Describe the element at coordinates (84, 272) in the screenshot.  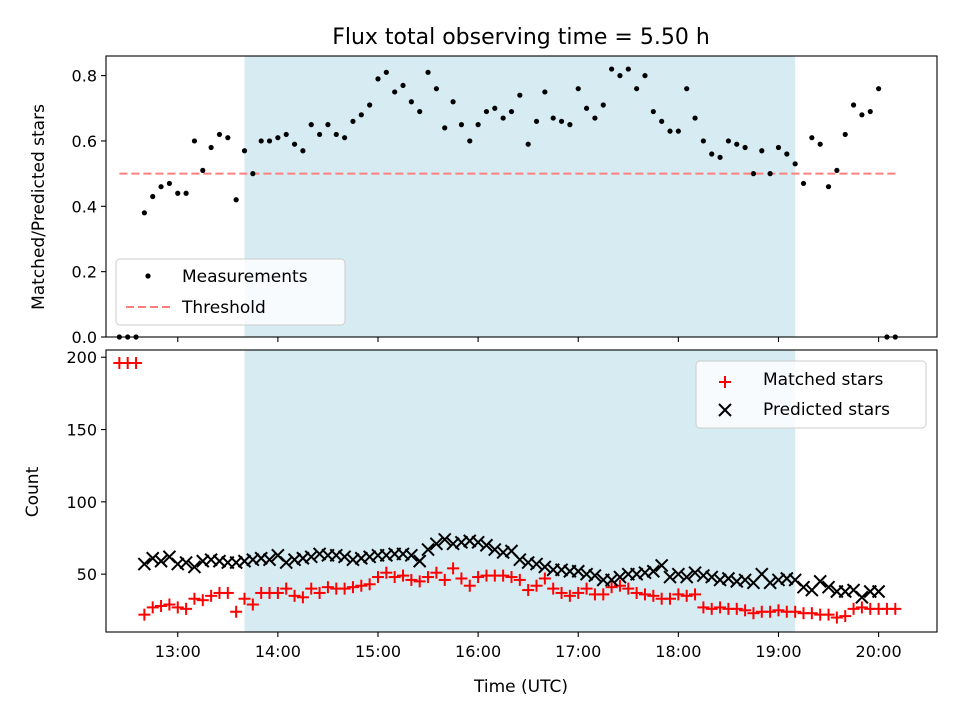
I see `top-y-tick-label: 0.2` at that location.